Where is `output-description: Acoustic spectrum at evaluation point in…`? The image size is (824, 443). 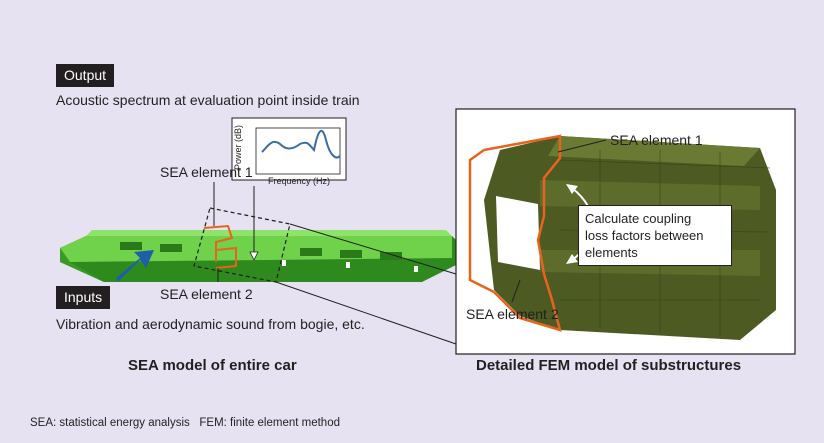
output-description: Acoustic spectrum at evaluation point in… is located at coordinates (208, 100).